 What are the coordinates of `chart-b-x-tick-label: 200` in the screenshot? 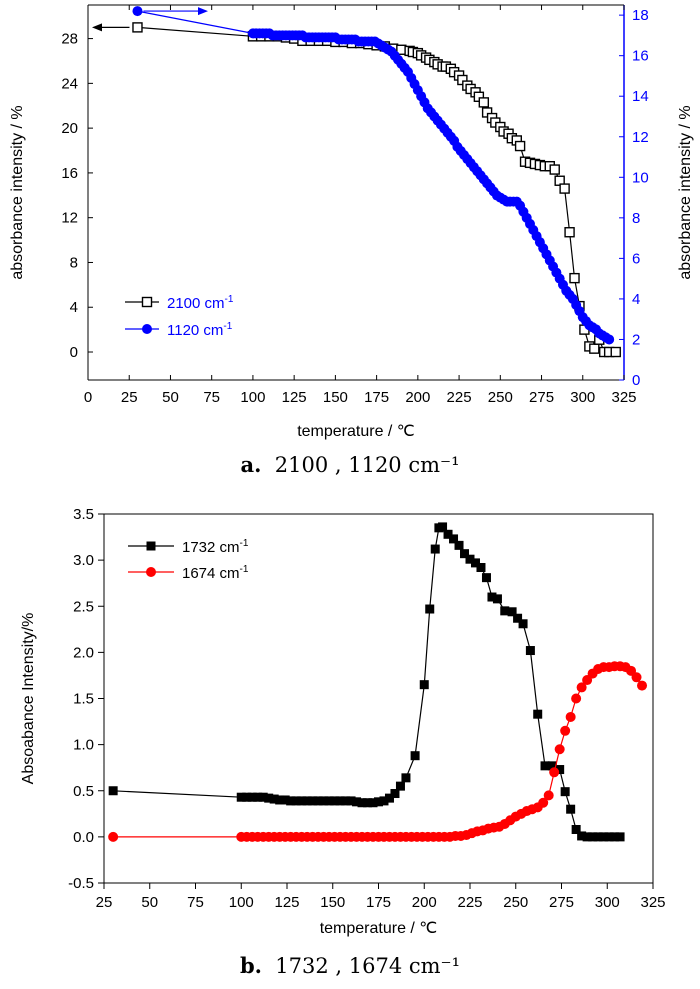 It's located at (424, 902).